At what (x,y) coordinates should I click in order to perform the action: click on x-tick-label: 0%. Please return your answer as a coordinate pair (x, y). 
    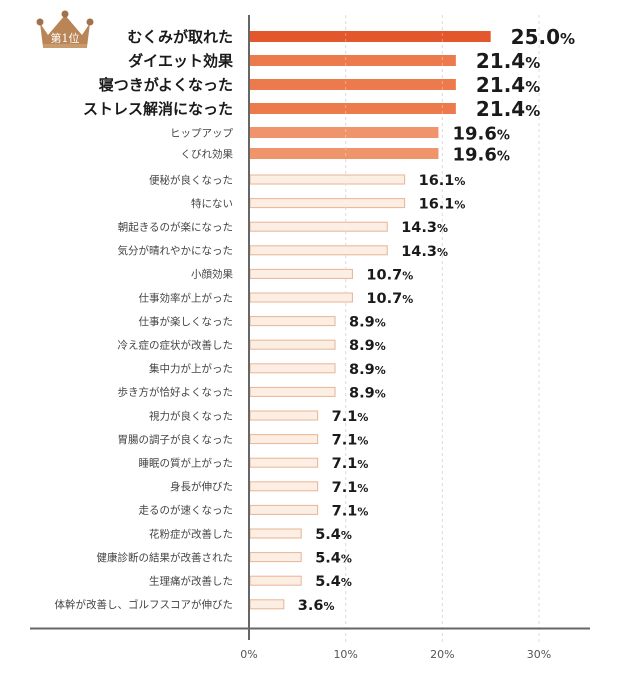
    Looking at the image, I should click on (248, 654).